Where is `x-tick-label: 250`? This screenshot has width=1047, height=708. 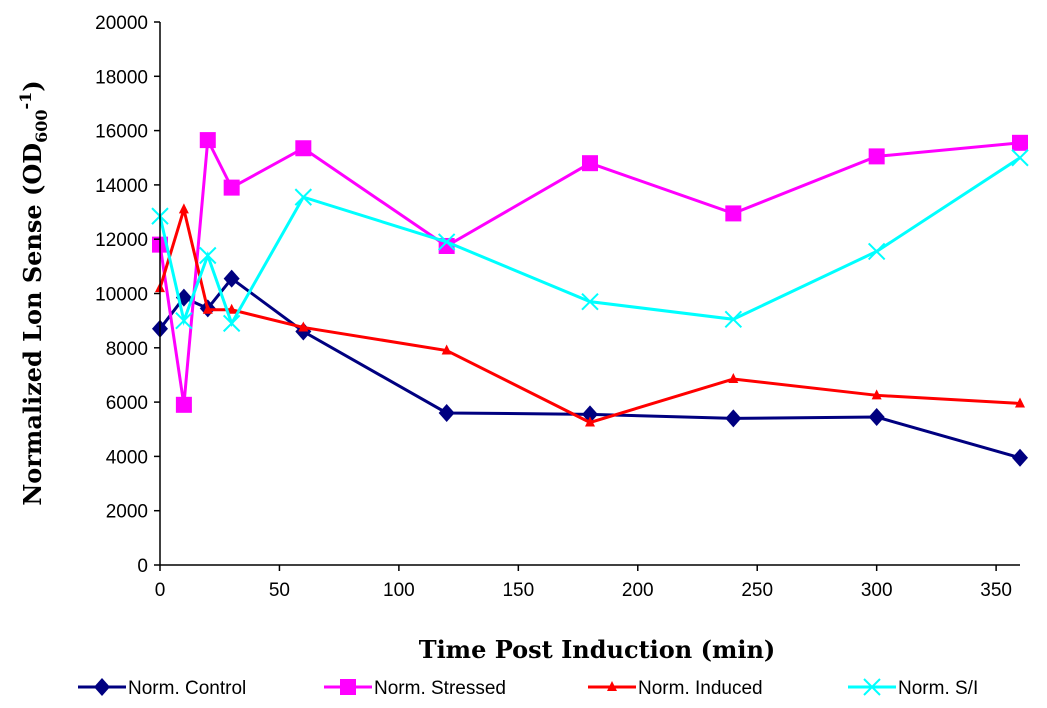 x-tick-label: 250 is located at coordinates (757, 590).